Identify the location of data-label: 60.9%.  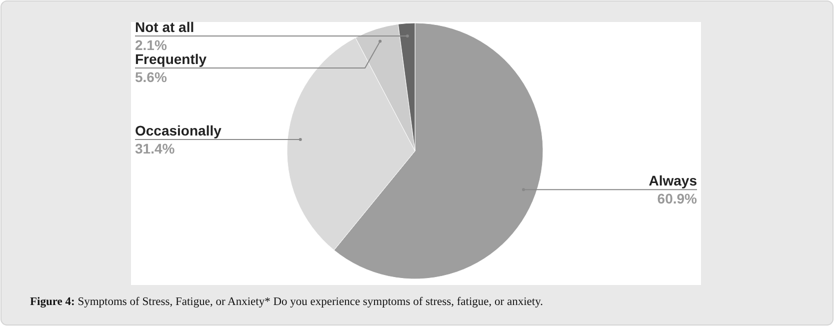
(677, 198).